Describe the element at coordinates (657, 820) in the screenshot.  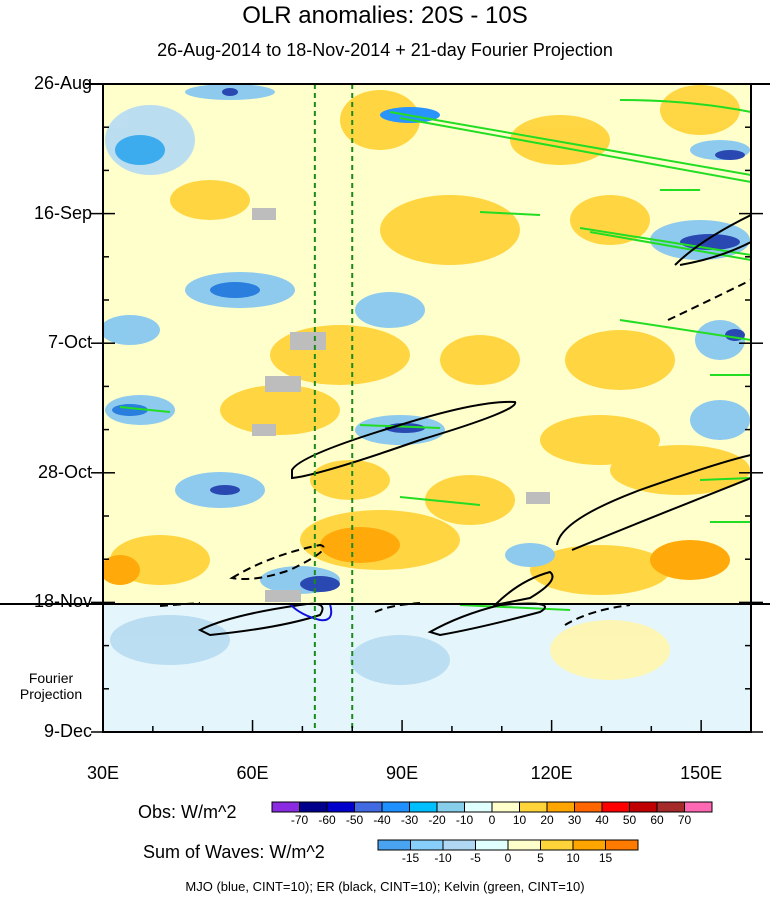
I see `colorbar-tick-label: 60` at that location.